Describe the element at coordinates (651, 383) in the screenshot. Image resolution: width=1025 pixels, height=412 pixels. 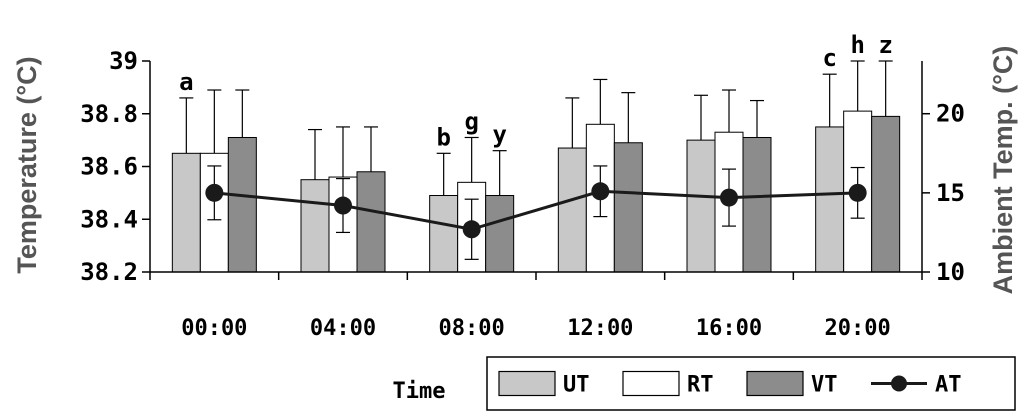
I see `legend-swatch-rt` at that location.